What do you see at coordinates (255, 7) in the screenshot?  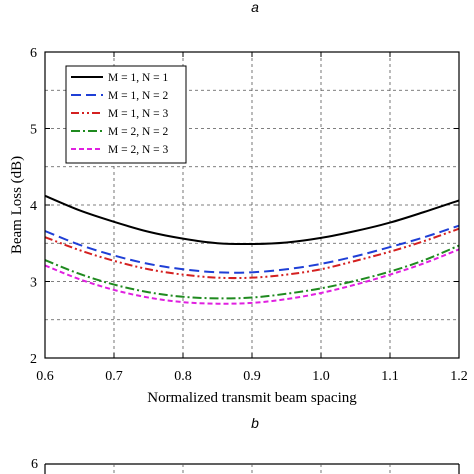 I see `panel-label-a: a` at bounding box center [255, 7].